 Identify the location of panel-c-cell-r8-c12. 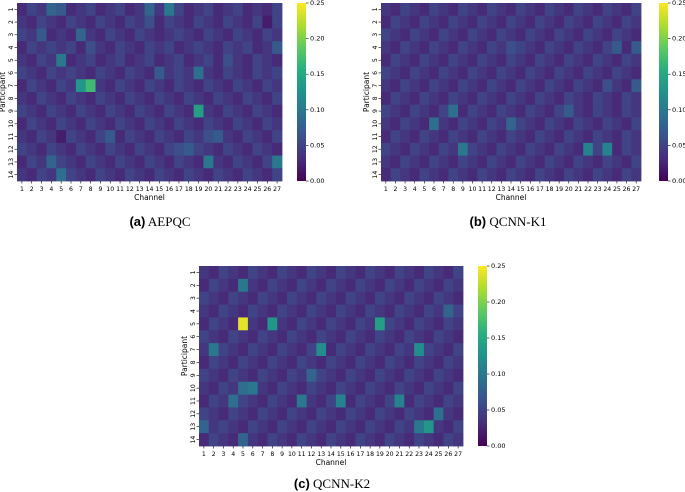
(311, 363).